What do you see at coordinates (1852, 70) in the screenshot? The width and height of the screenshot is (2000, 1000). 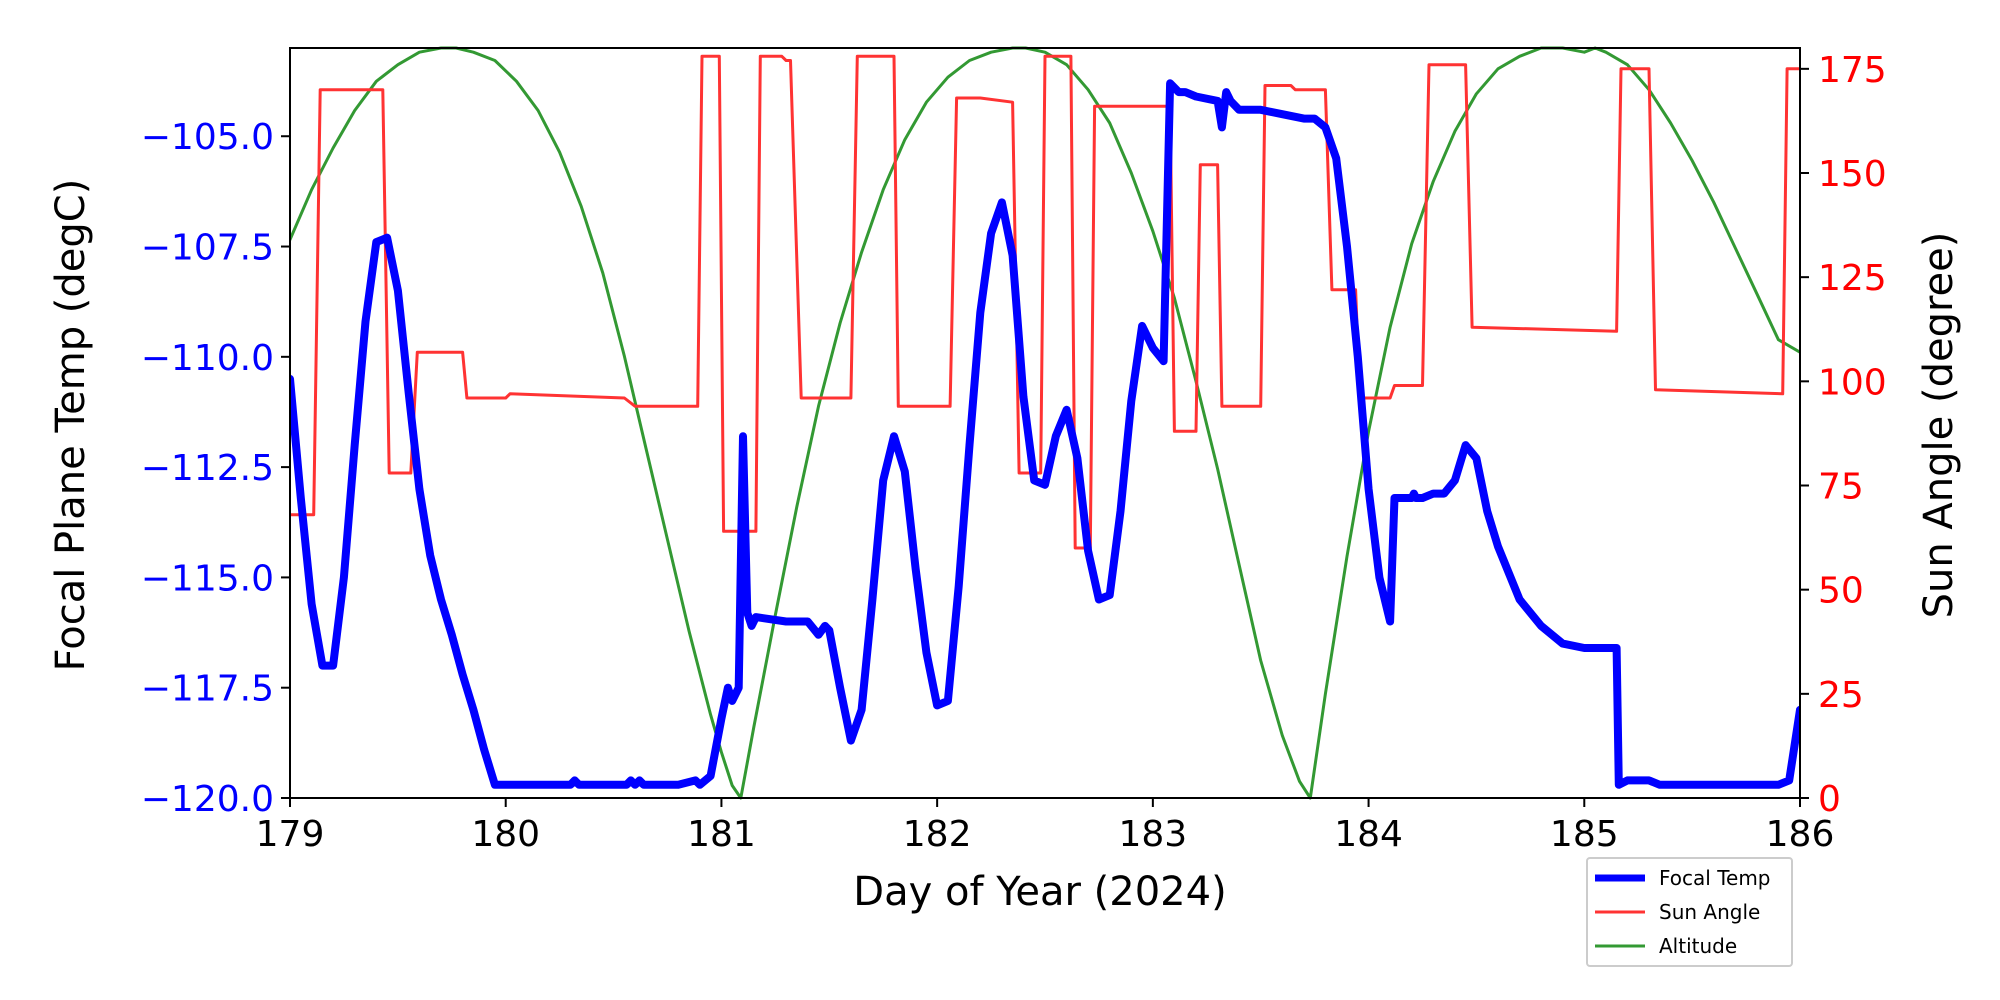 I see `right-y-tick-label: 175` at bounding box center [1852, 70].